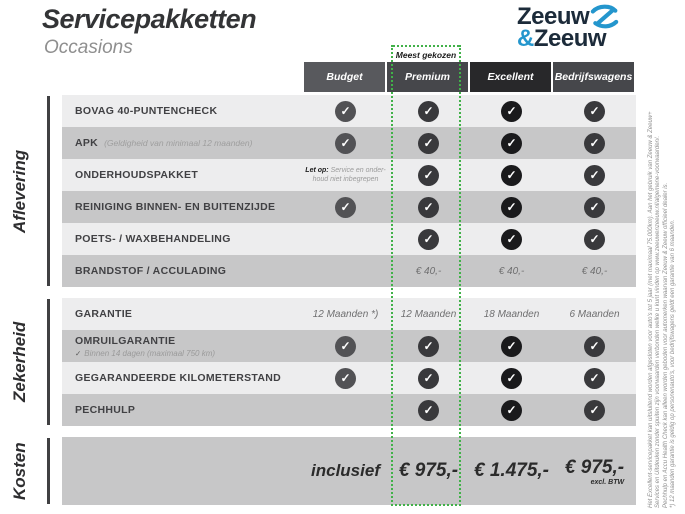 The height and width of the screenshot is (514, 685). Describe the element at coordinates (87, 143) in the screenshot. I see `row-label-text: APK` at that location.